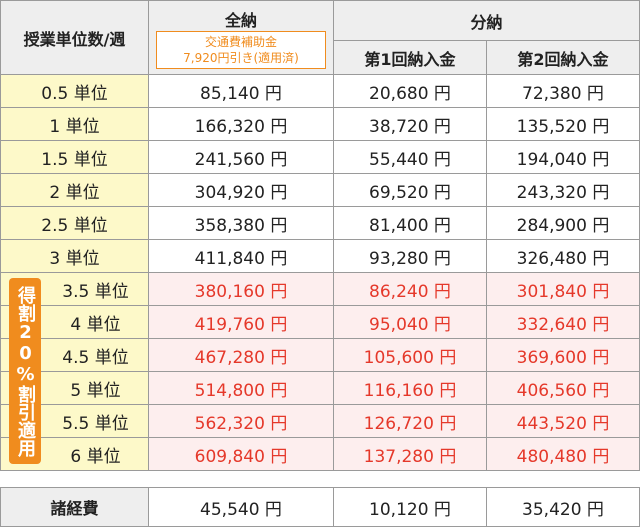 The width and height of the screenshot is (640, 527). I want to click on price-cell: 85,140 円, so click(241, 91).